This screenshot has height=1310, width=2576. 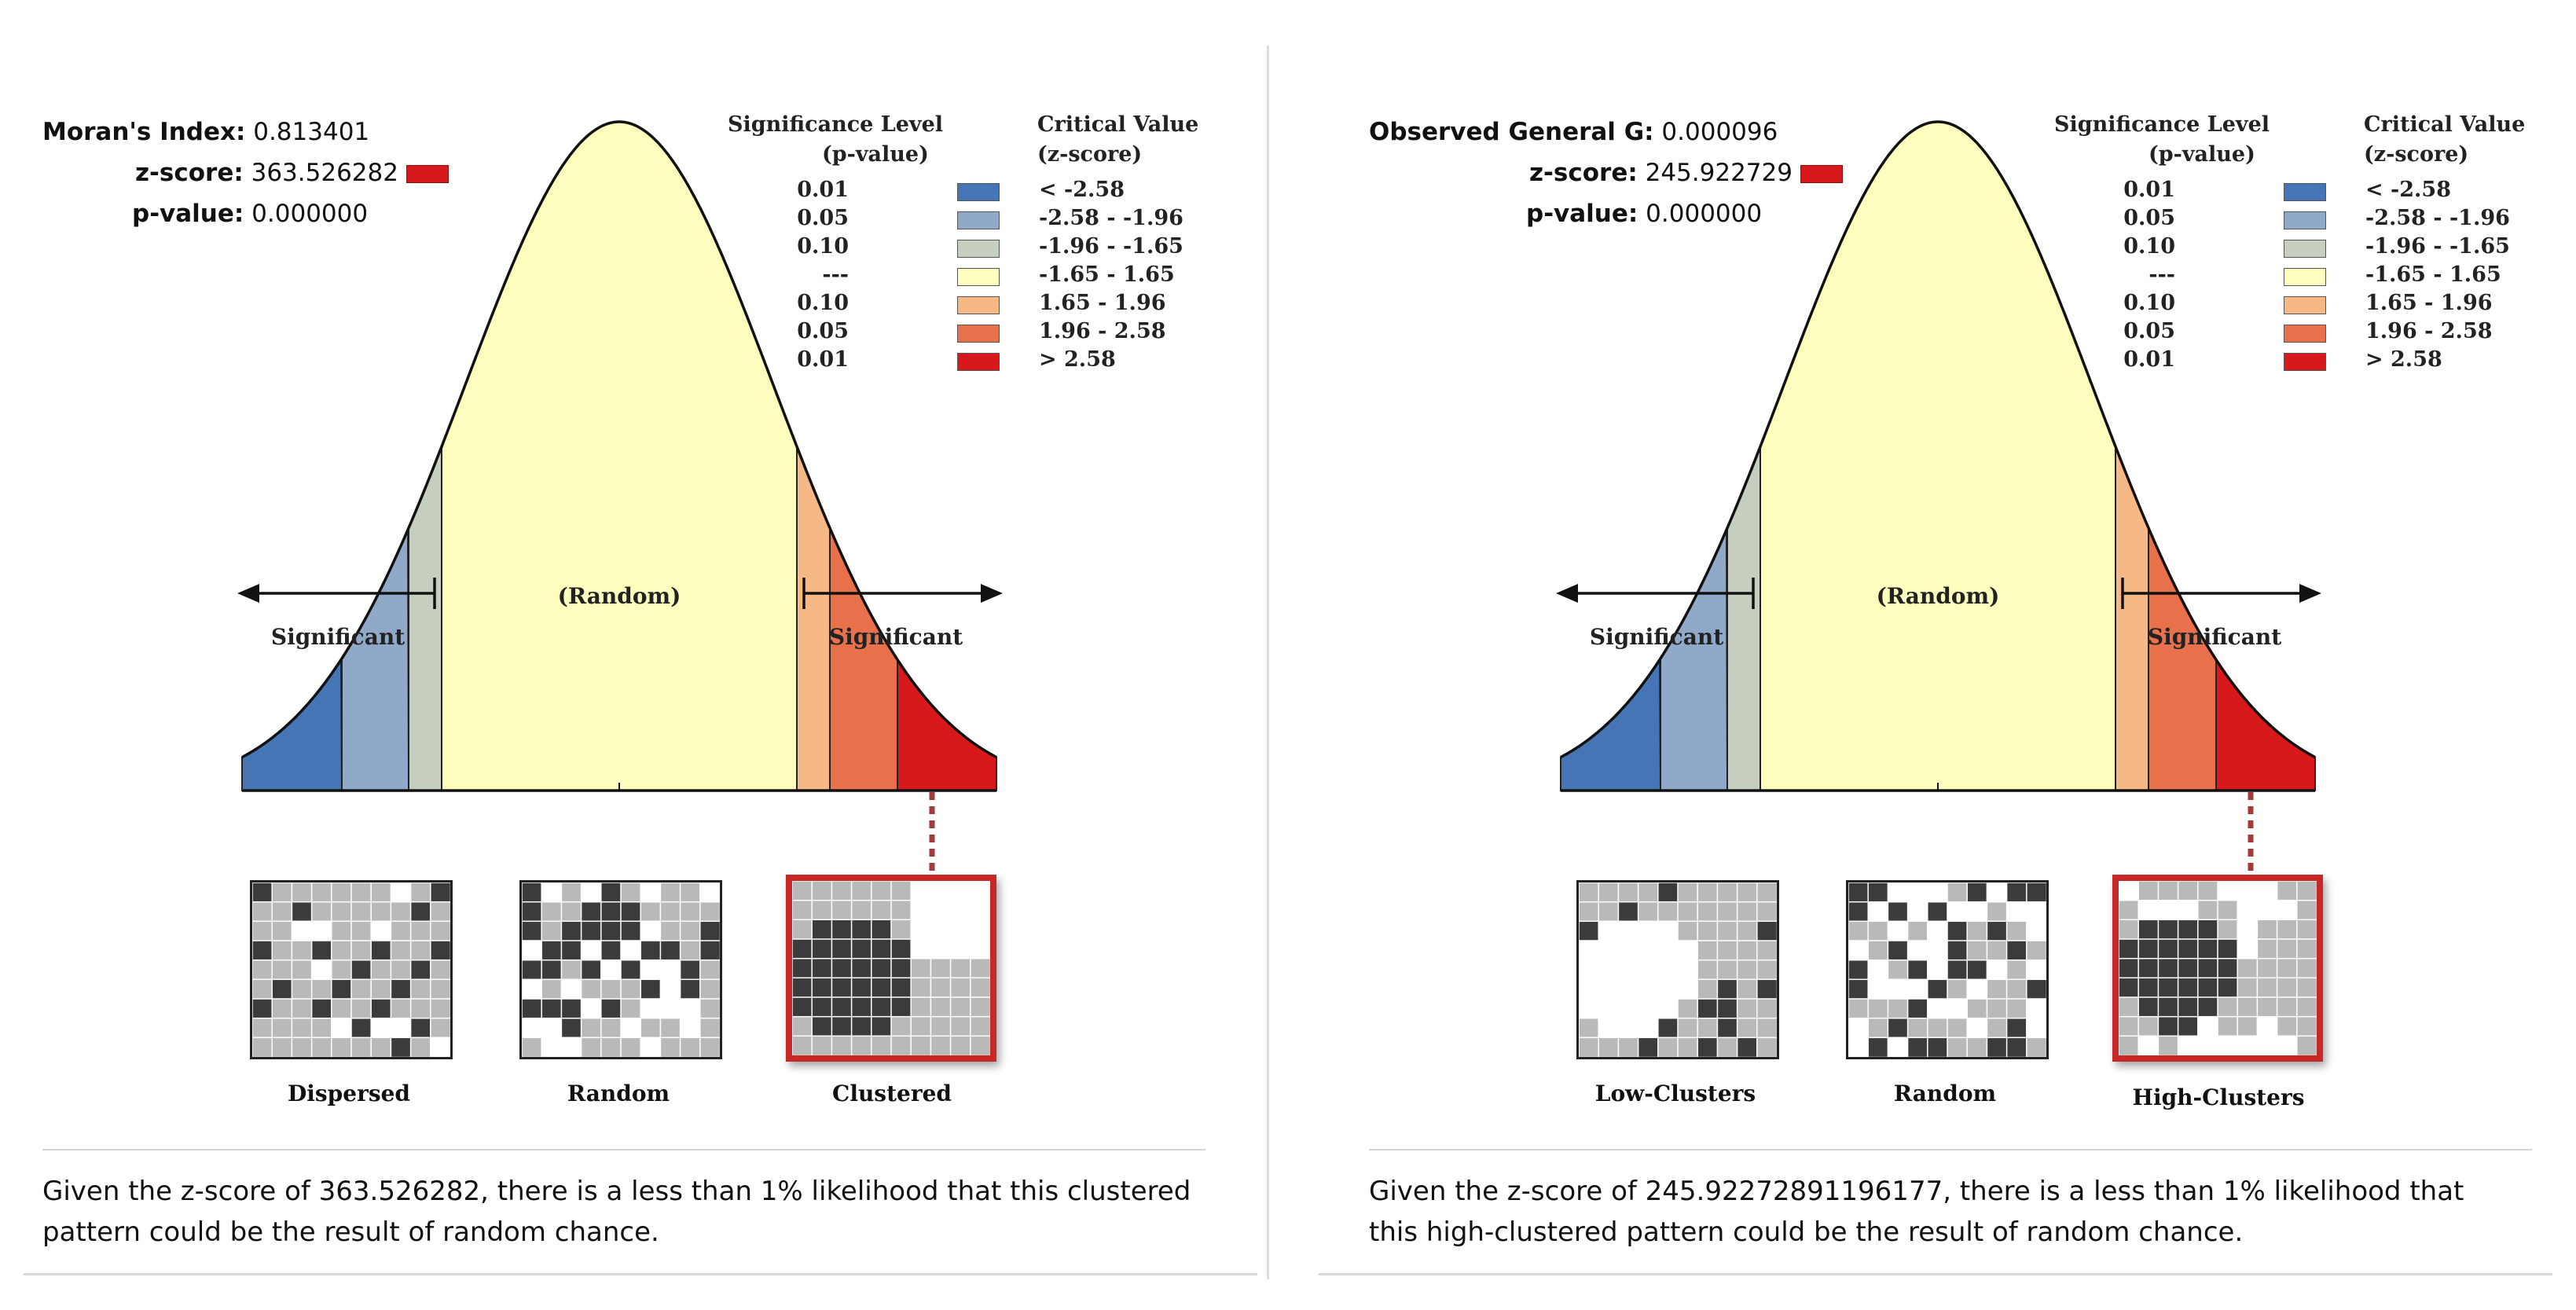 What do you see at coordinates (1102, 331) in the screenshot?
I see `legend-z-range: 1.96 - 2.58` at bounding box center [1102, 331].